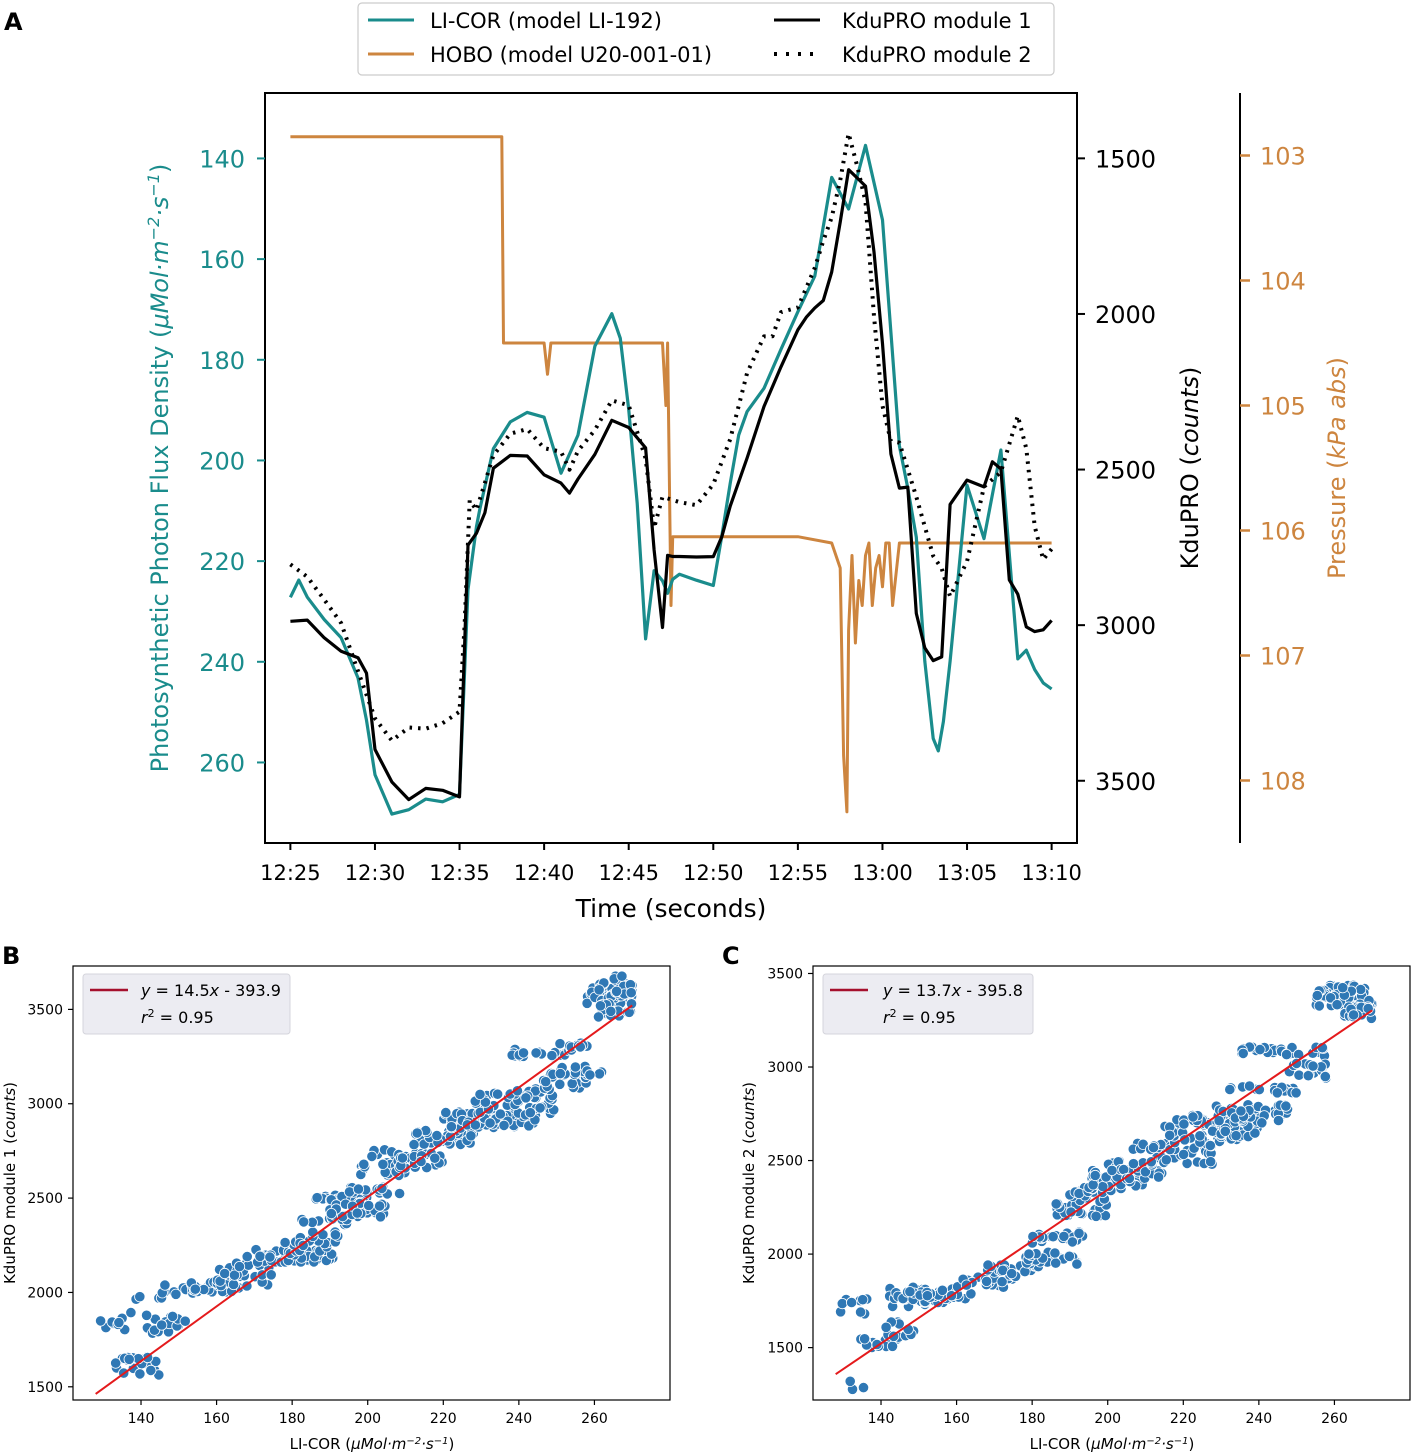  Describe the element at coordinates (13, 22) in the screenshot. I see `panel-label-a: A` at that location.